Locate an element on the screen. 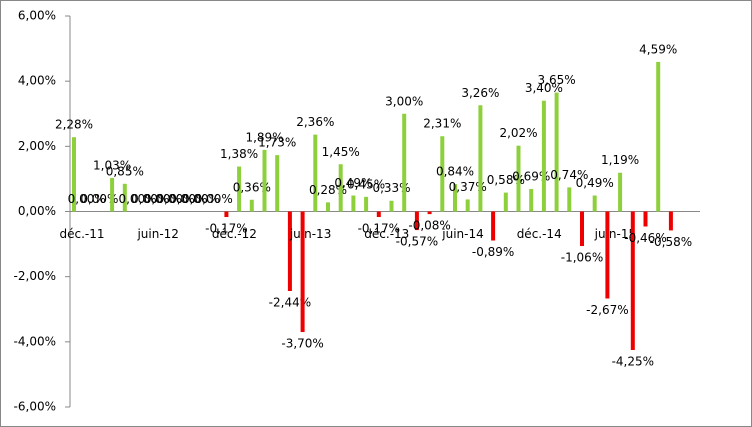 The image size is (752, 427). data-label: -2,44% is located at coordinates (290, 303).